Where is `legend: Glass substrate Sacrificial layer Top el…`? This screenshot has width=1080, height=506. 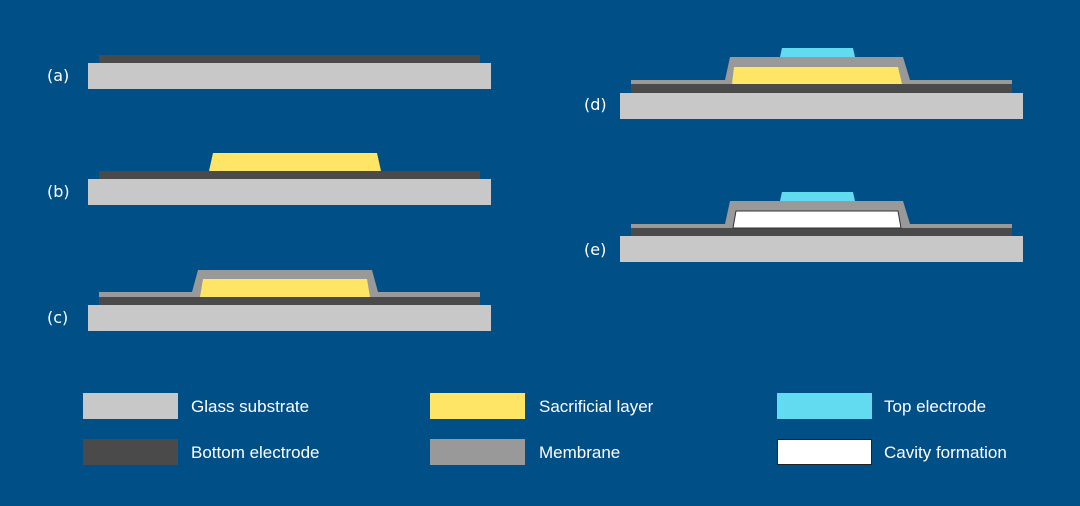 legend: Glass substrate Sacrificial layer Top el… is located at coordinates (545, 429).